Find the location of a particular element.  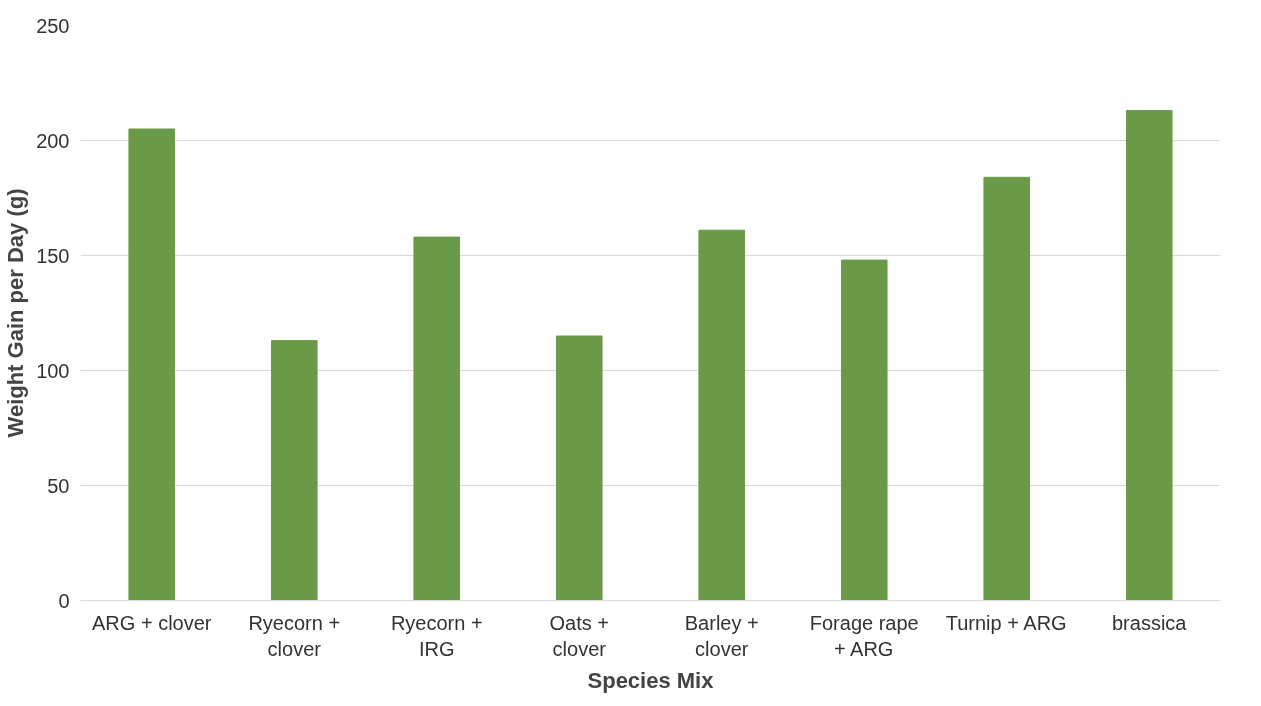

x-tick-label: ARG + clover is located at coordinates (152, 622).